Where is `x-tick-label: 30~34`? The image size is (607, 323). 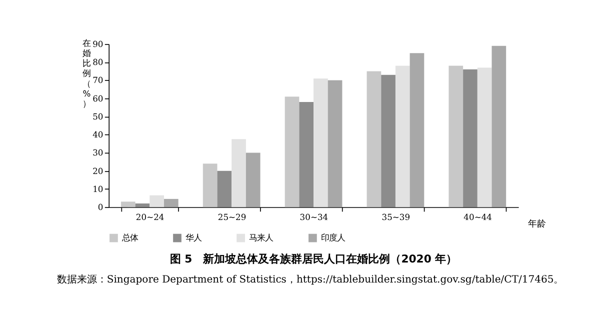
x-tick-label: 30~34 is located at coordinates (314, 217).